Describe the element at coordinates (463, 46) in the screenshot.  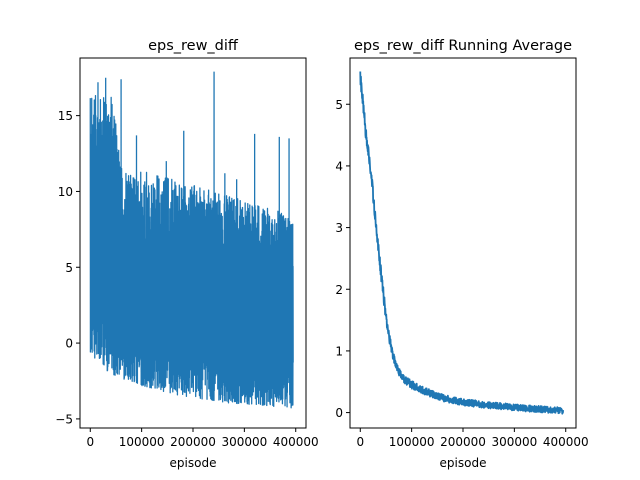
I see `chart-title: eps_rew_diff Running Average` at that location.